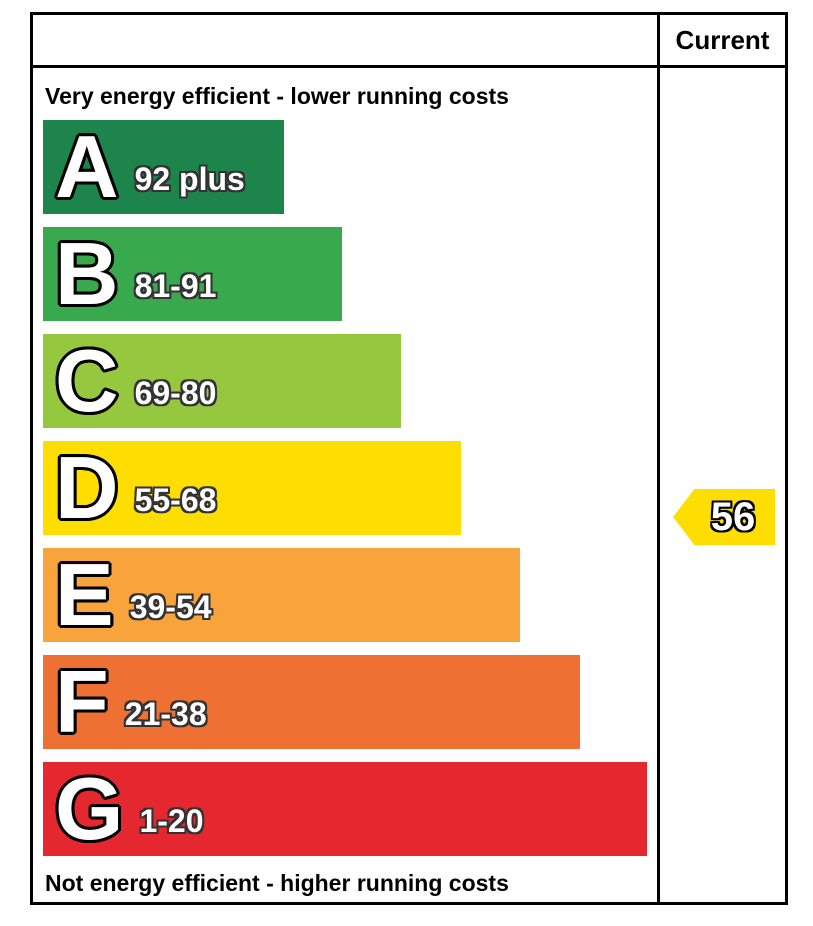  I want to click on band-bar-e: E 39-54, so click(282, 594).